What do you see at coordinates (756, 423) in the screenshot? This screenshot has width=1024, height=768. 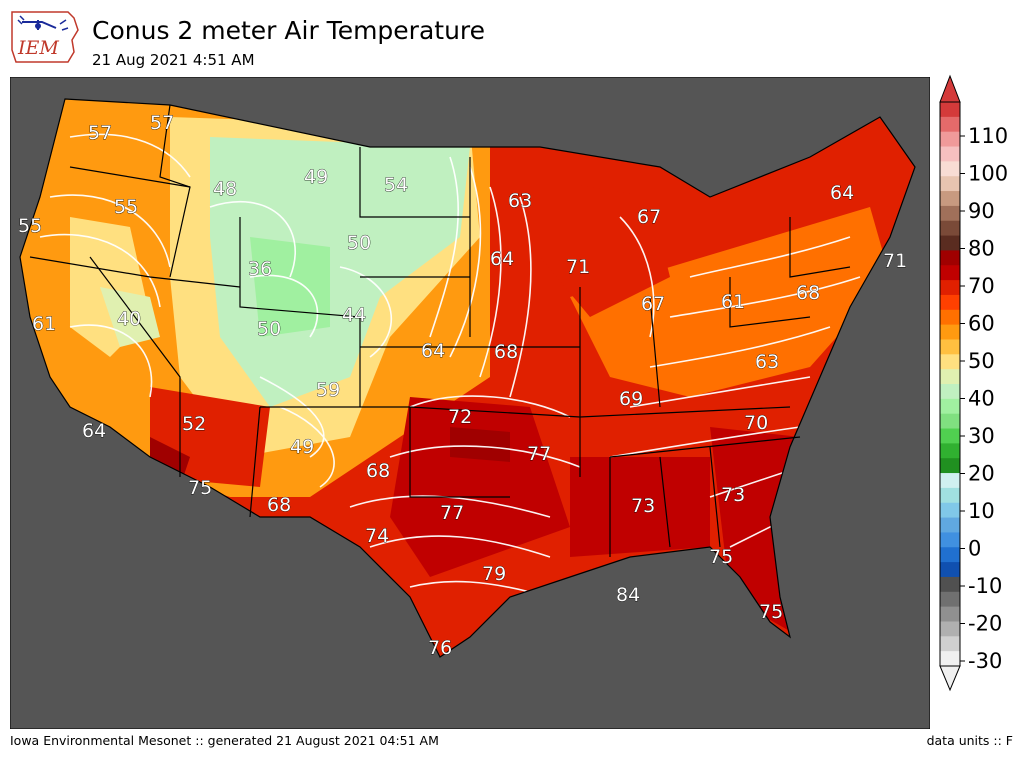 I see `temp-label: 70` at bounding box center [756, 423].